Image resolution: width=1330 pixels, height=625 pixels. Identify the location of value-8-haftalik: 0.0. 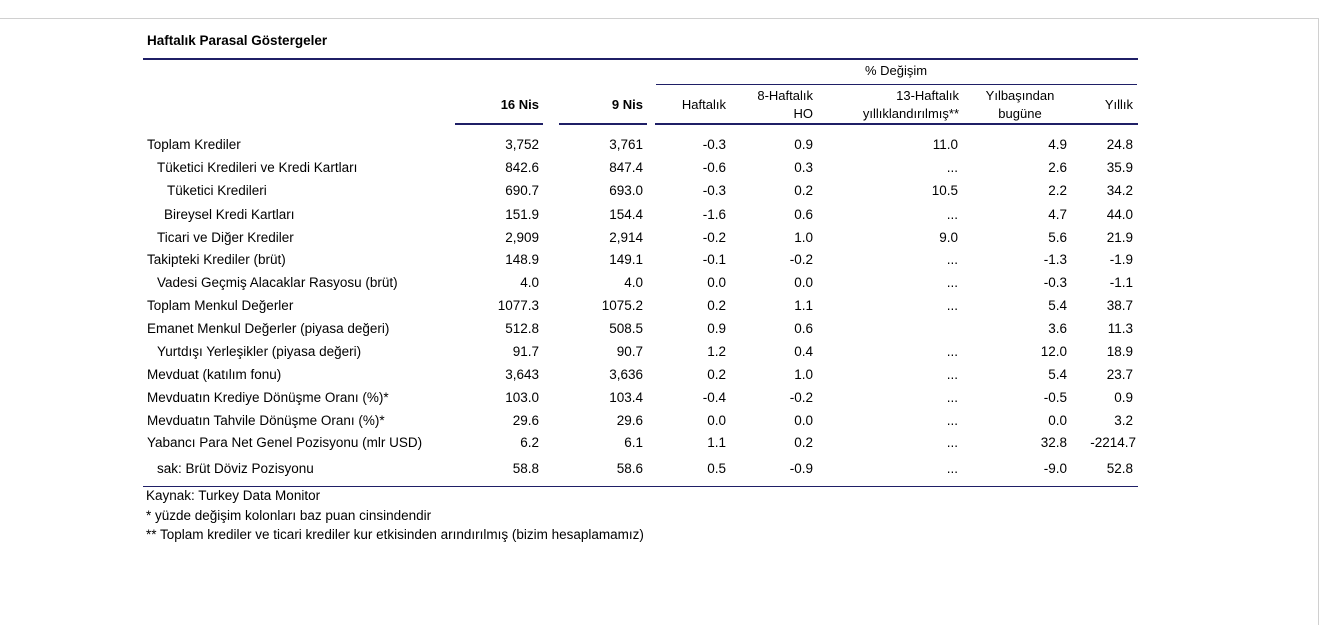
(803, 282).